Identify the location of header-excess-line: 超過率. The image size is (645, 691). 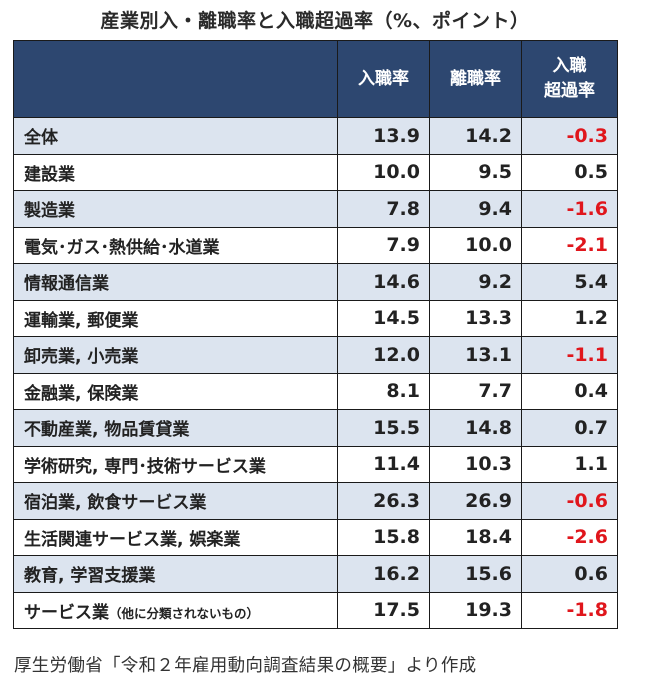
(569, 91).